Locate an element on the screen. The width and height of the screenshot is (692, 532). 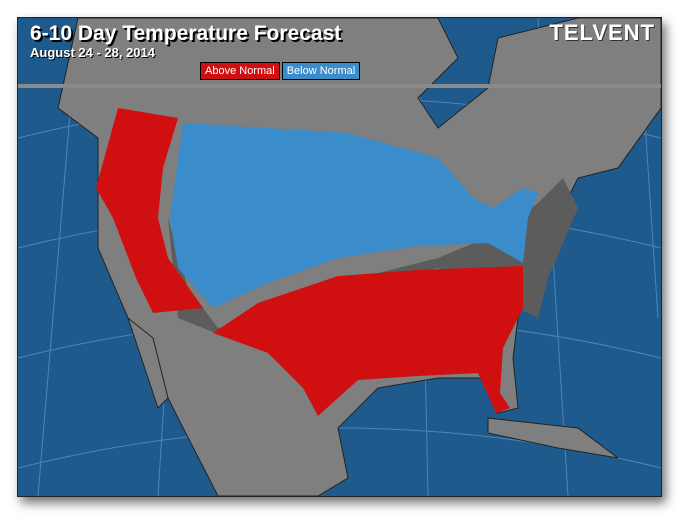
telvent-logo: TELVENT is located at coordinates (602, 32).